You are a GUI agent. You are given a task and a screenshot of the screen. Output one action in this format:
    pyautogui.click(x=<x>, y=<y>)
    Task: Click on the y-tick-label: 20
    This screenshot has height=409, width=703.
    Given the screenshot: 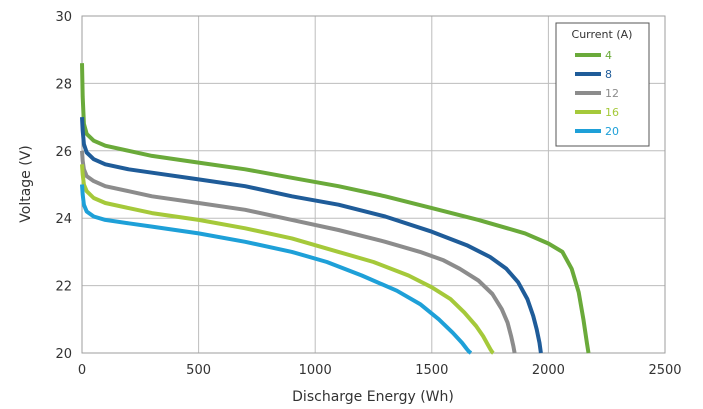 What is the action you would take?
    pyautogui.click(x=63, y=354)
    